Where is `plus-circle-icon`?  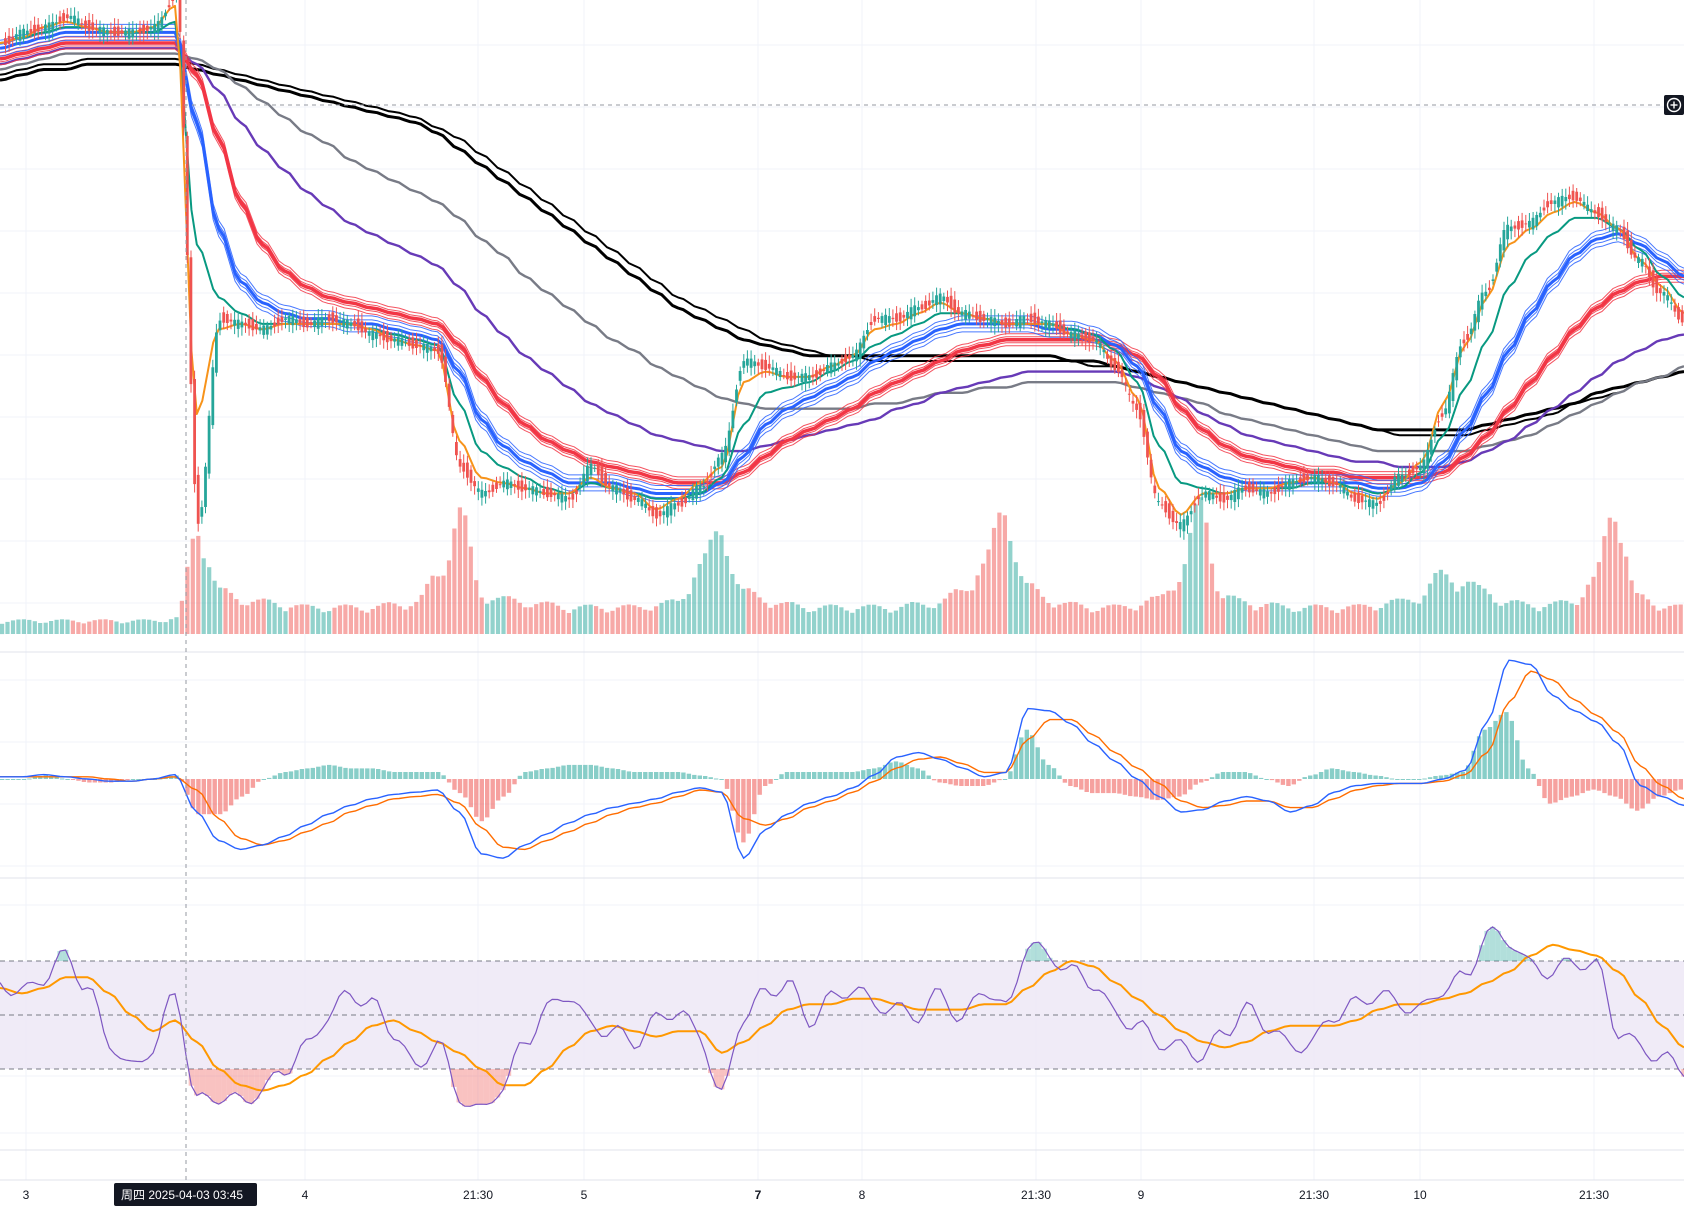 plus-circle-icon is located at coordinates (1674, 105).